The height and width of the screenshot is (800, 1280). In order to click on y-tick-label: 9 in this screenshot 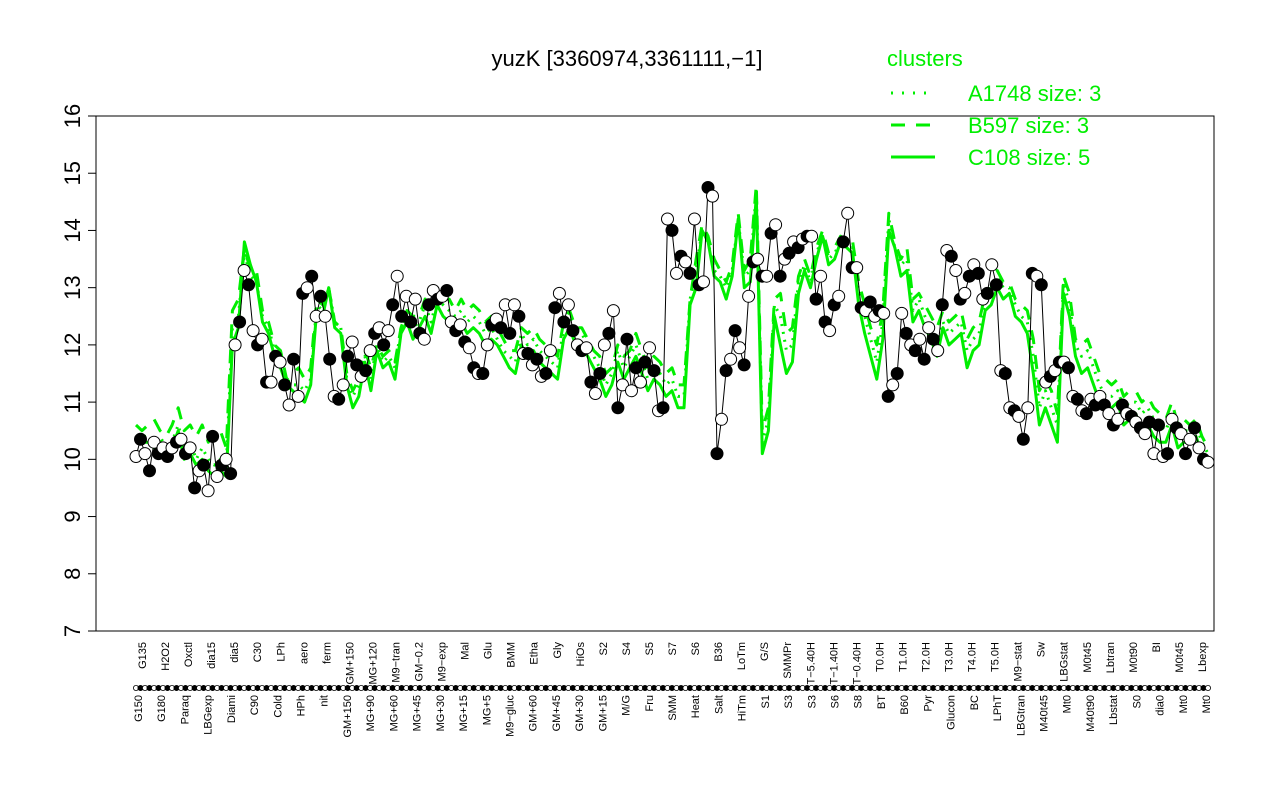, I will do `click(72, 516)`.